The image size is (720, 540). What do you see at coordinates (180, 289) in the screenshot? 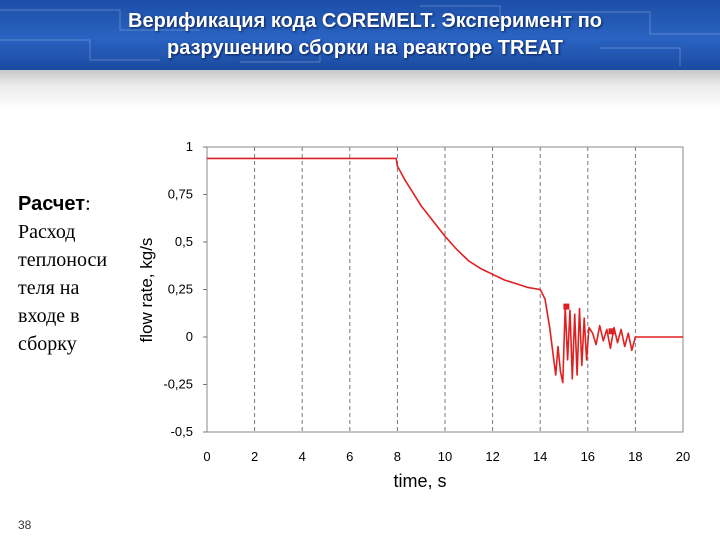
I see `y-tick-label: 0,25` at bounding box center [180, 289].